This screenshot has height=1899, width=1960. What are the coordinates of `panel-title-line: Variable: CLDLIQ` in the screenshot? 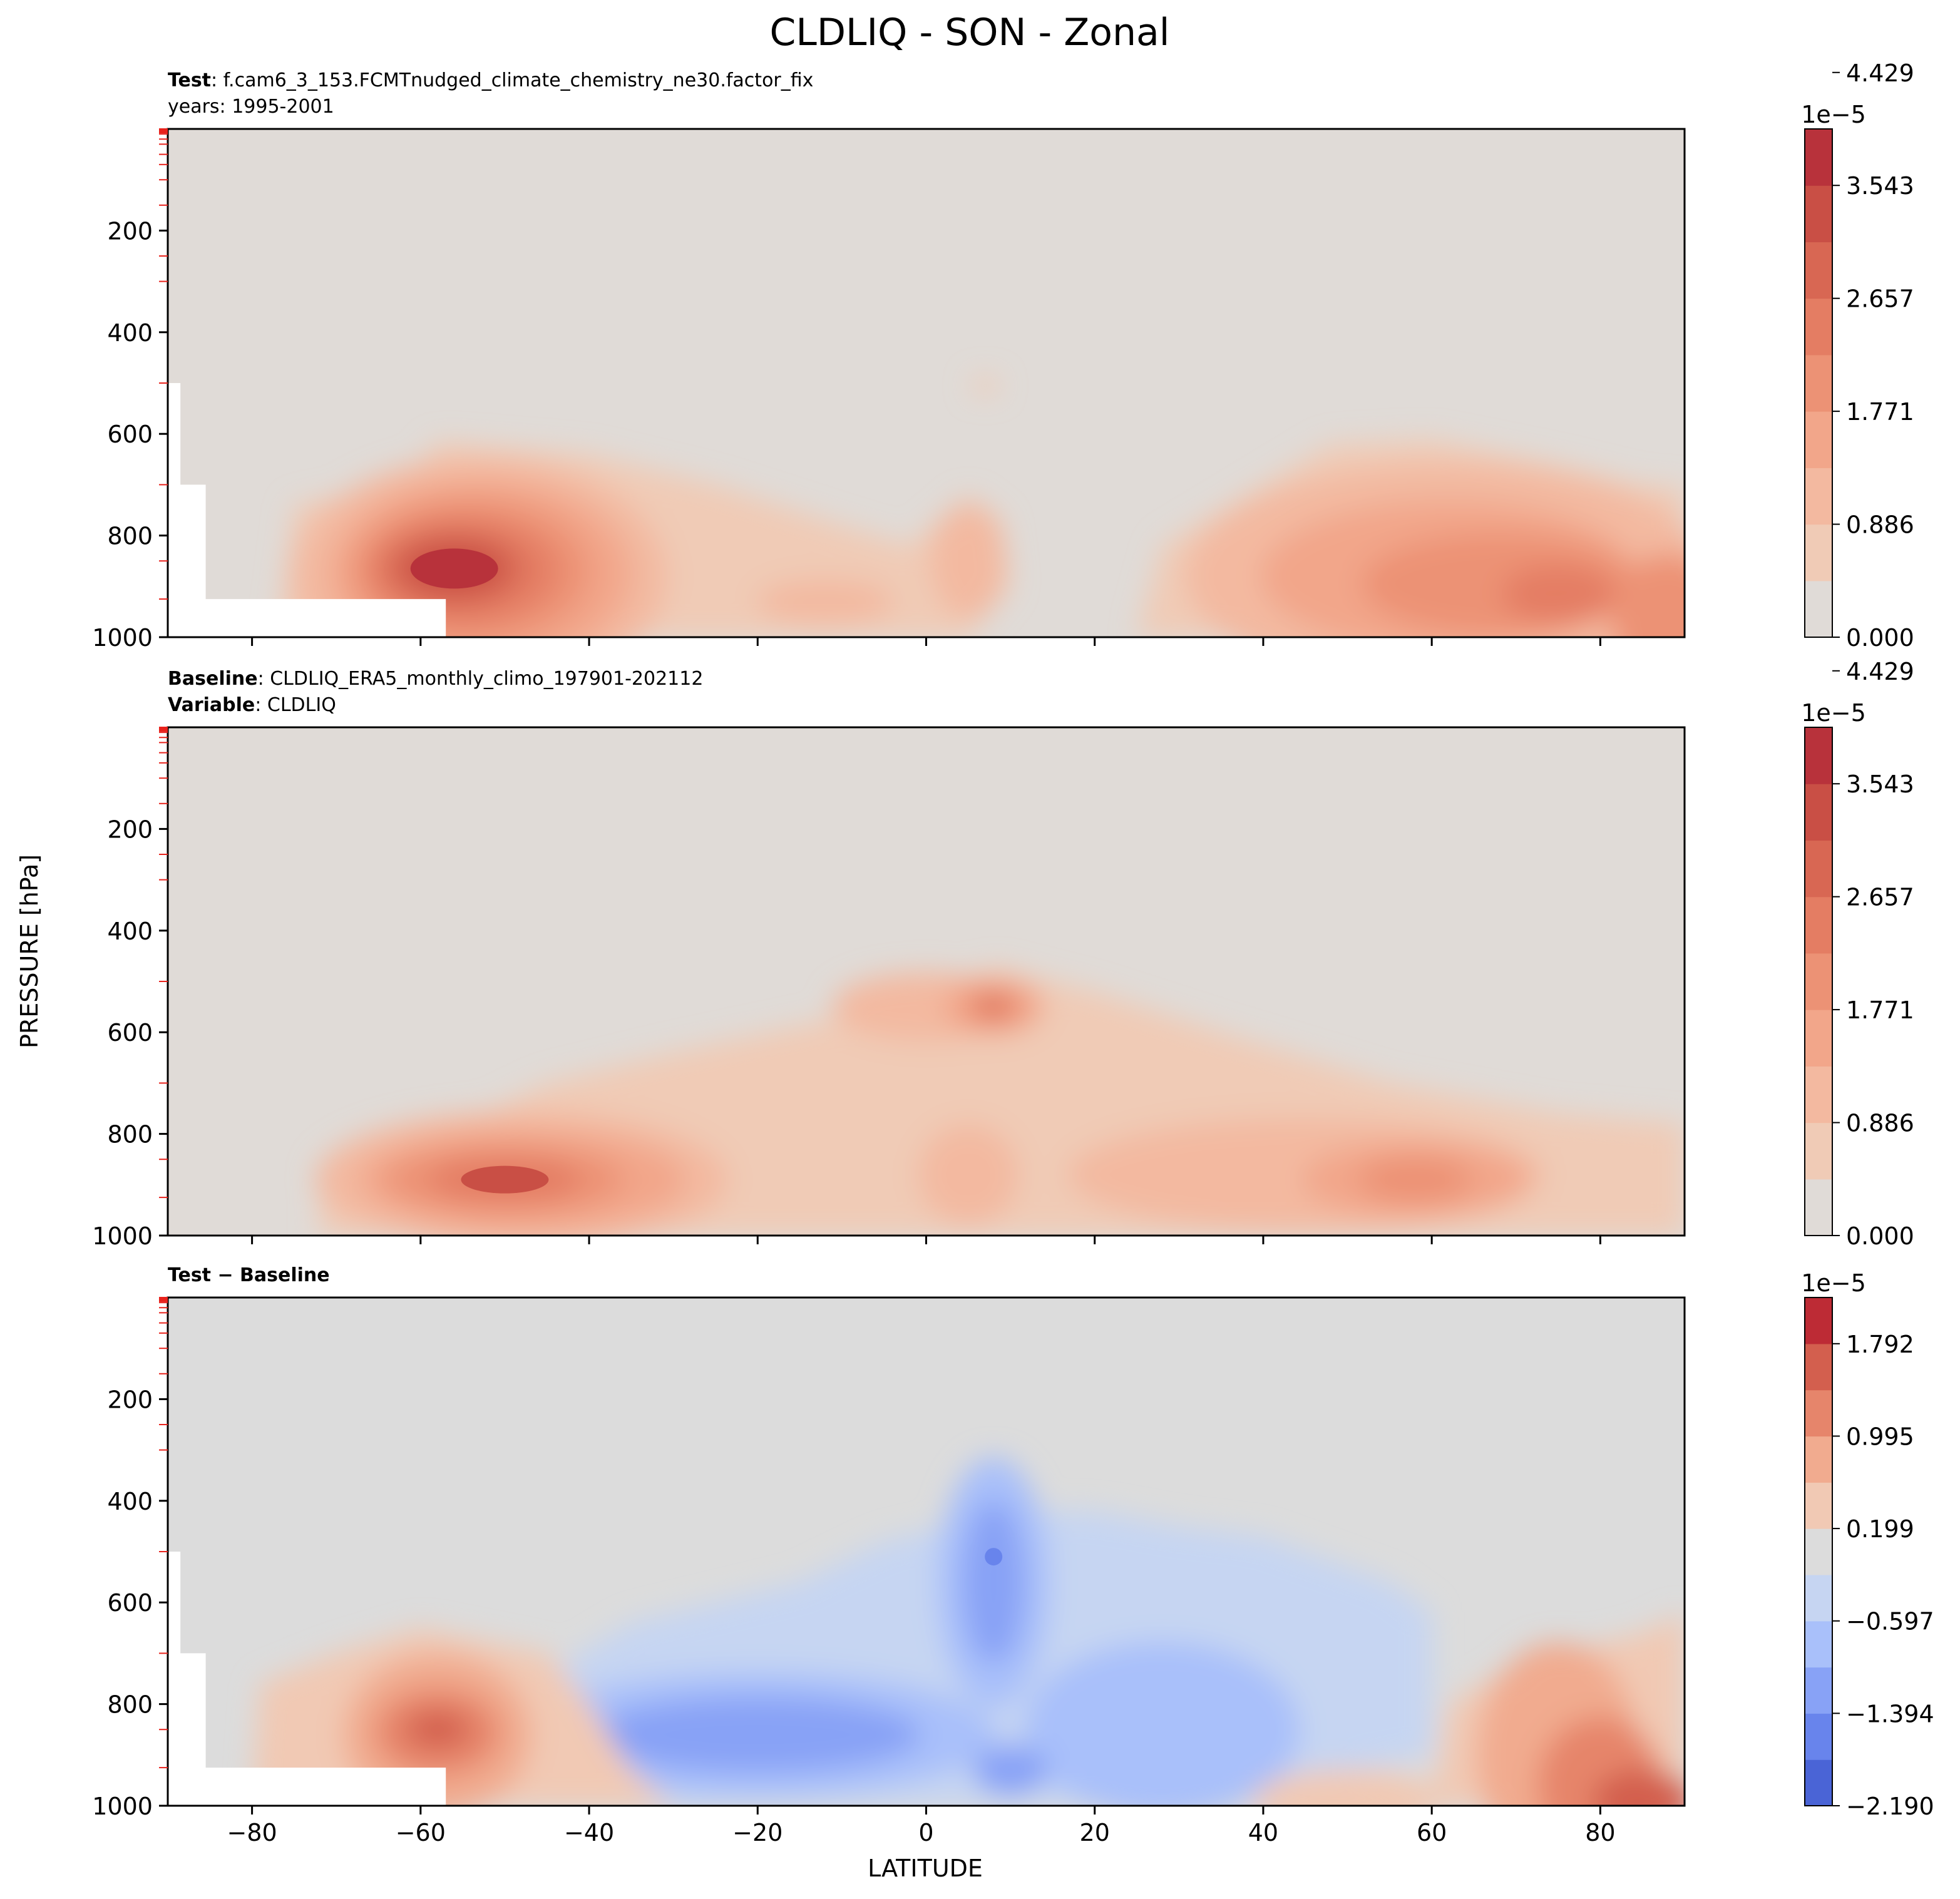 It's located at (252, 705).